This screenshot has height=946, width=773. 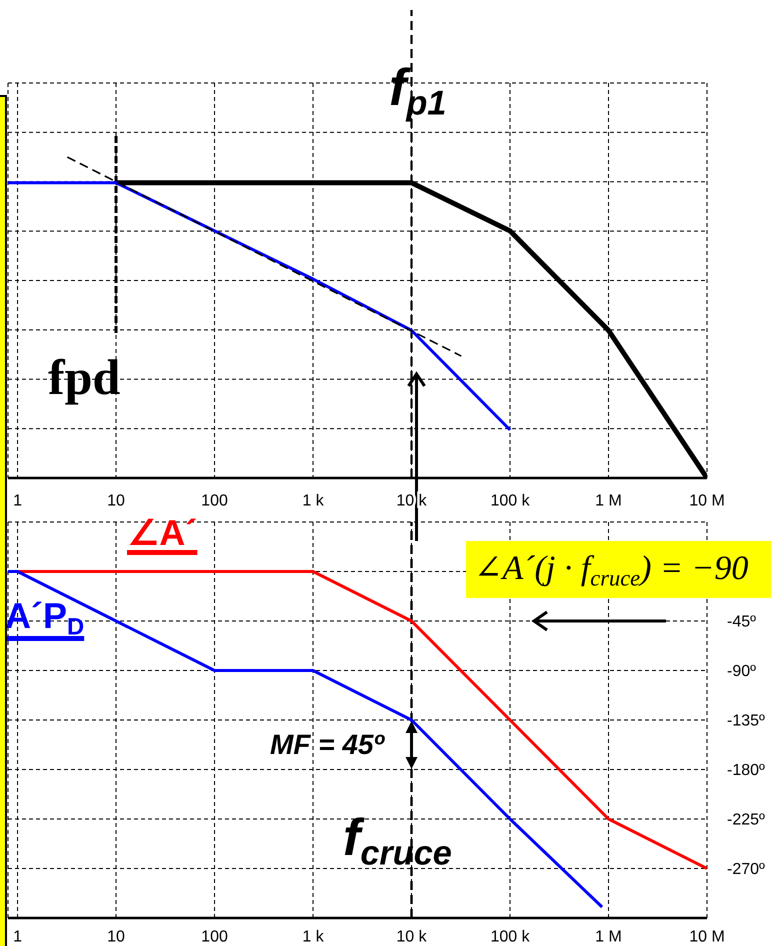 What do you see at coordinates (741, 622) in the screenshot?
I see `y-tick-label: -45º` at bounding box center [741, 622].